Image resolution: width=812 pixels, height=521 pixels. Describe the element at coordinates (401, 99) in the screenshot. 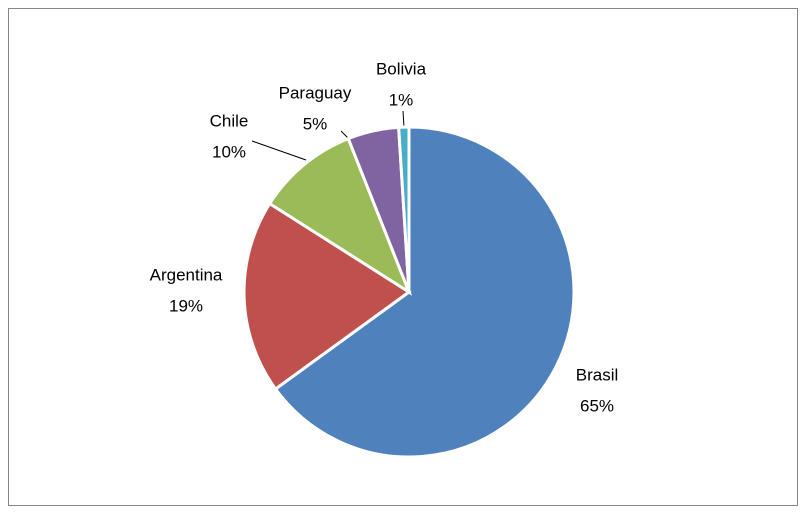

I see `slice-value-label: 1%` at that location.